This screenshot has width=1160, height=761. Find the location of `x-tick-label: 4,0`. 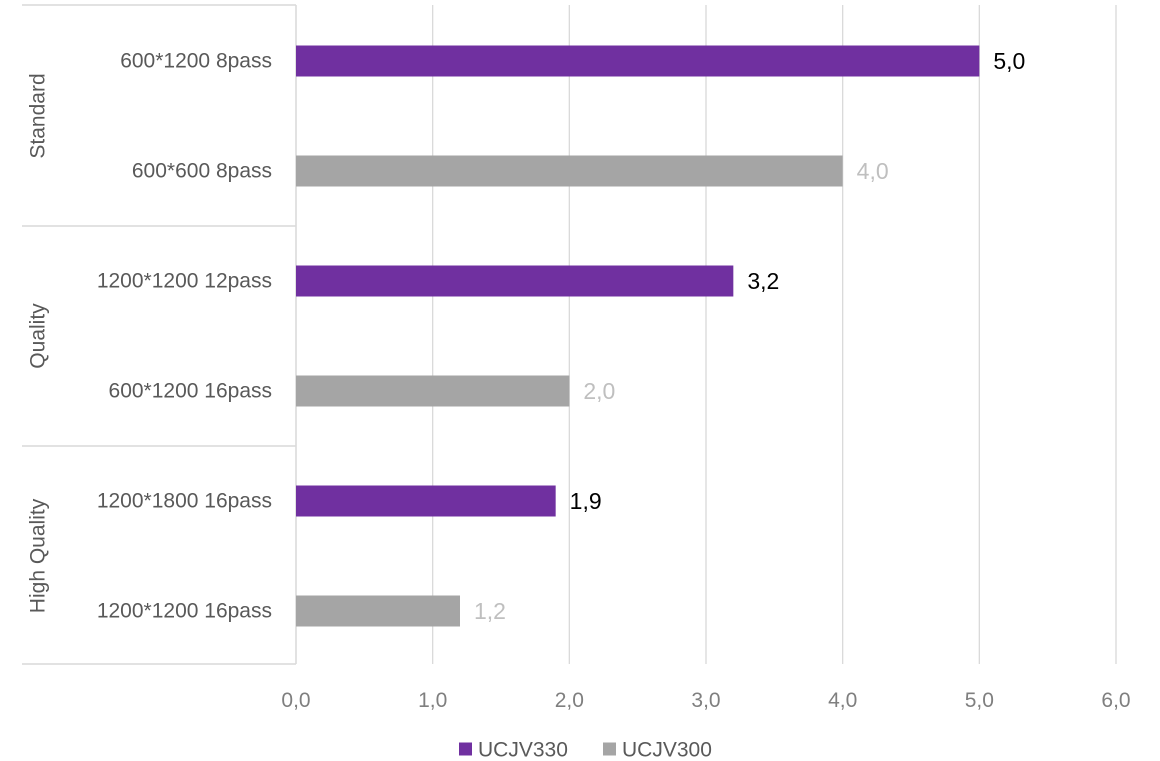

x-tick-label: 4,0 is located at coordinates (842, 700).